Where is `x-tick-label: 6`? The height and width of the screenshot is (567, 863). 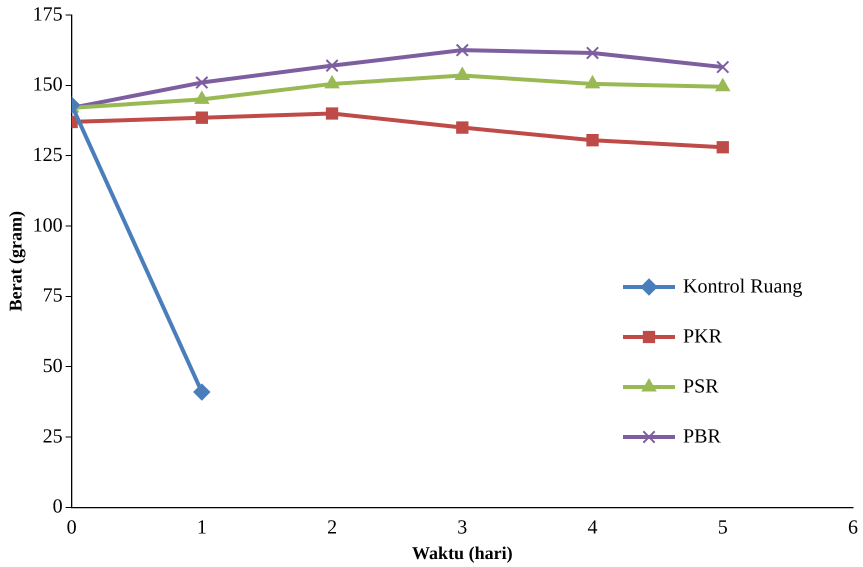 x-tick-label: 6 is located at coordinates (853, 527).